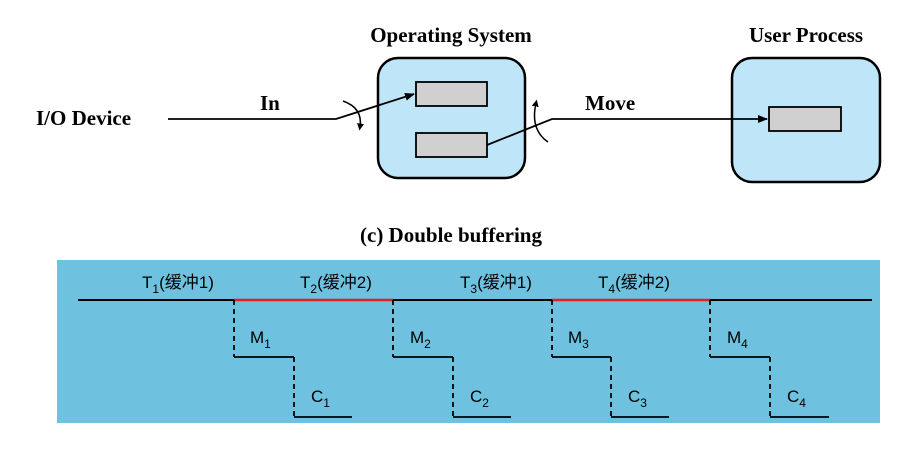 The image size is (913, 449). Describe the element at coordinates (451, 118) in the screenshot. I see `operating-system-box` at that location.